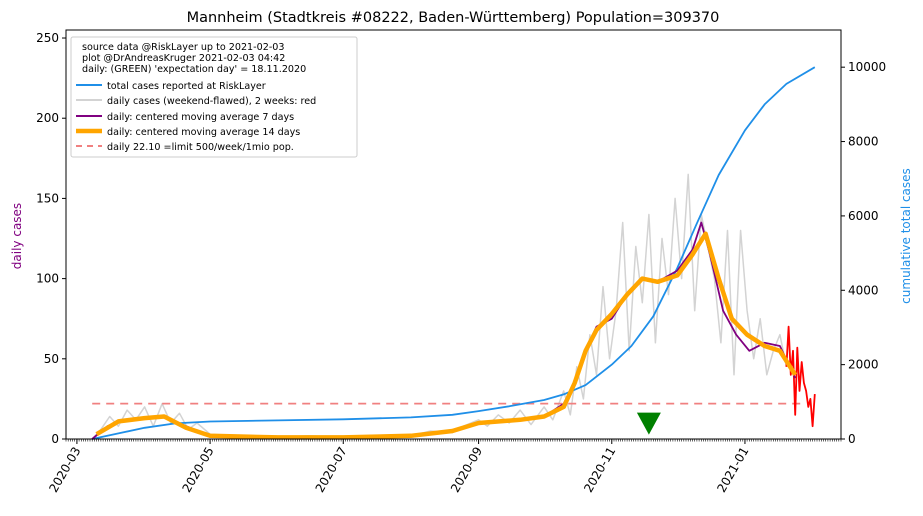  Describe the element at coordinates (599, 470) in the screenshot. I see `xtick-label: 2020-11` at that location.